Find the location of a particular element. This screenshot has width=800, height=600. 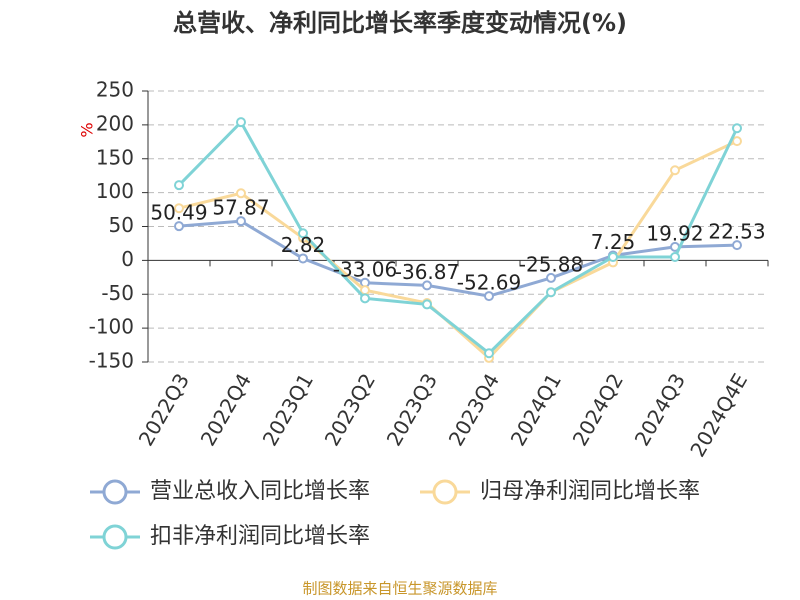

x-tick-label: 2023Q2 is located at coordinates (350, 409).